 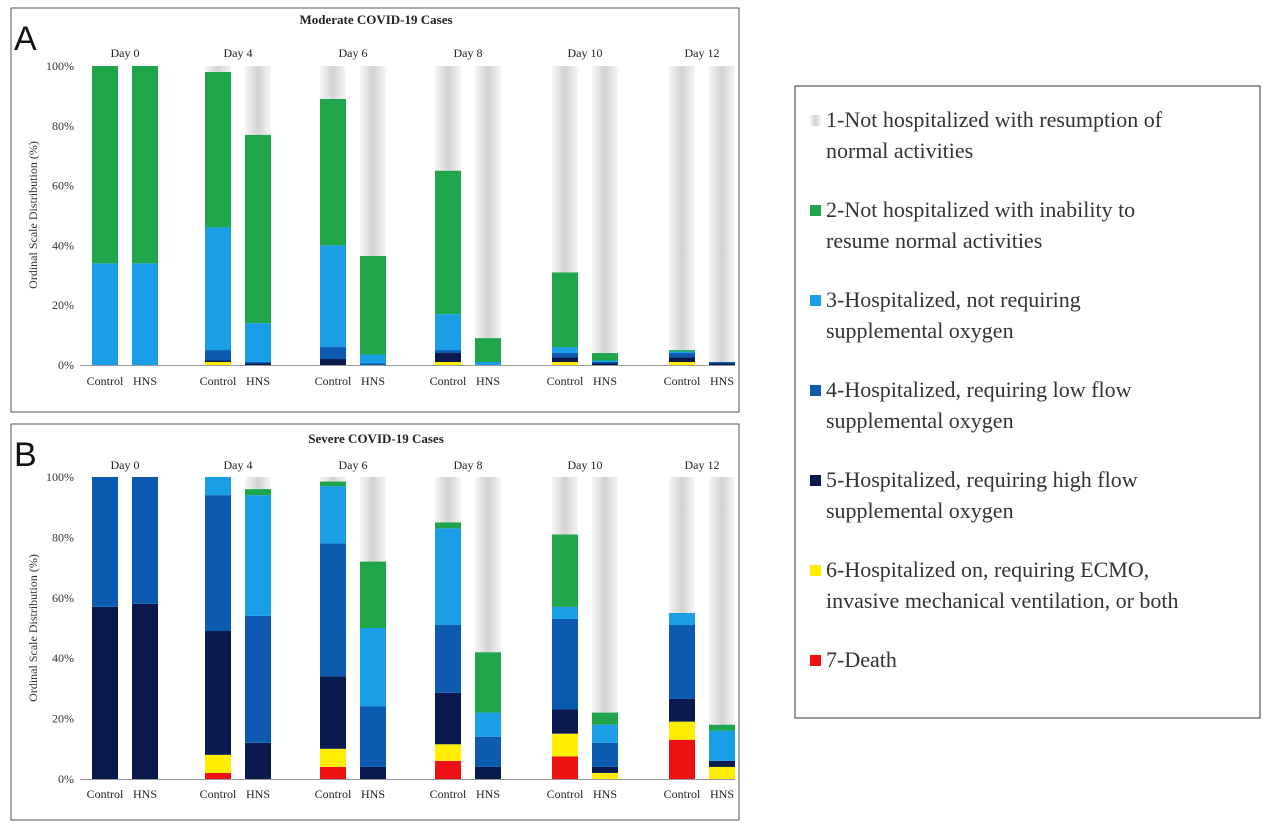 I want to click on panel-b-ylabel: Ordinal Scale Distribution (%), so click(x=33, y=628).